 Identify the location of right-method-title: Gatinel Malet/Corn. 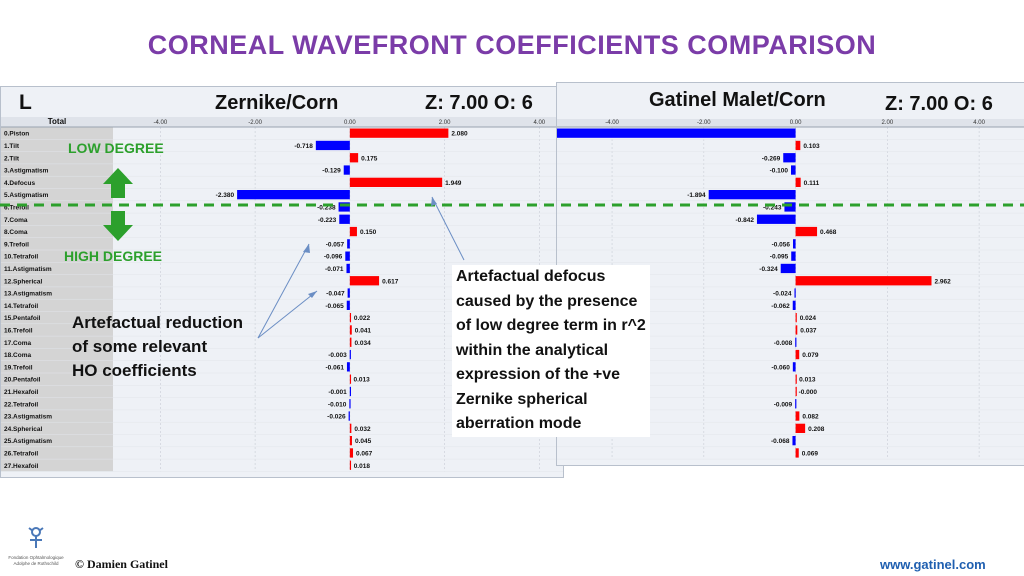
(737, 100).